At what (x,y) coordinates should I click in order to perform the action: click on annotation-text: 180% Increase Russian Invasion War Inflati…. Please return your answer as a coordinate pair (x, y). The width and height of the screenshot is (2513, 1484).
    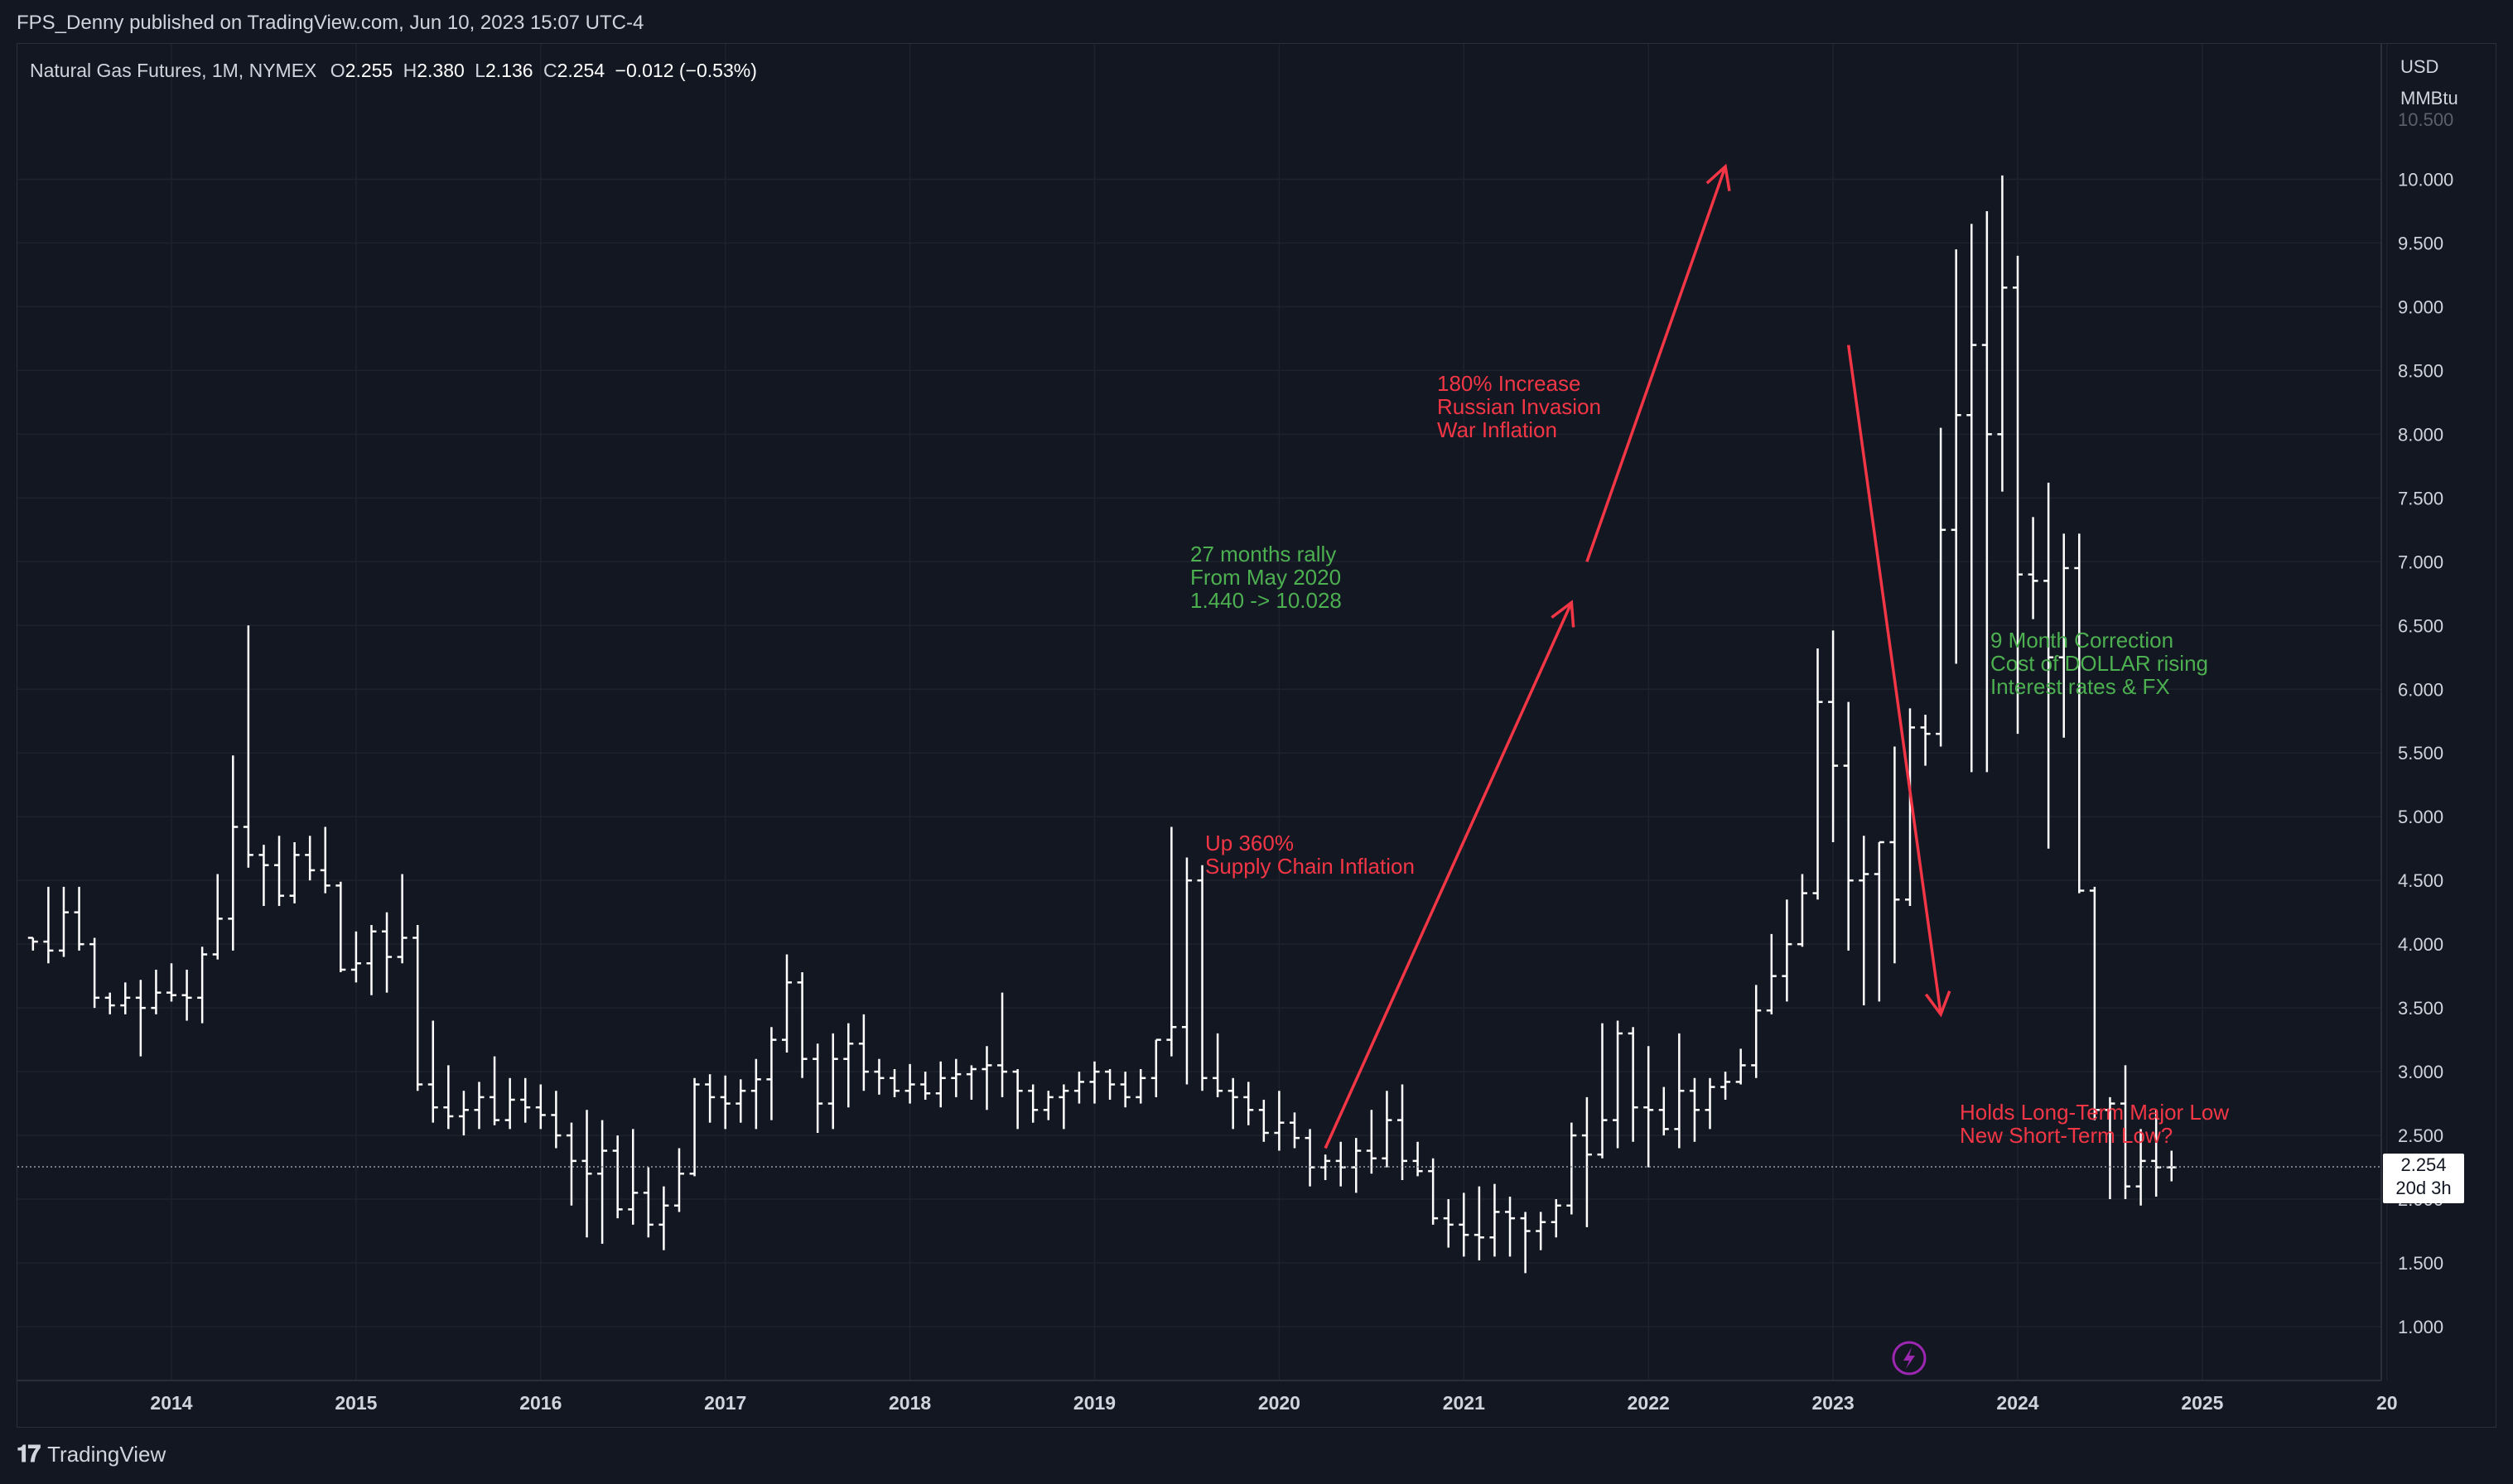
    Looking at the image, I should click on (1519, 406).